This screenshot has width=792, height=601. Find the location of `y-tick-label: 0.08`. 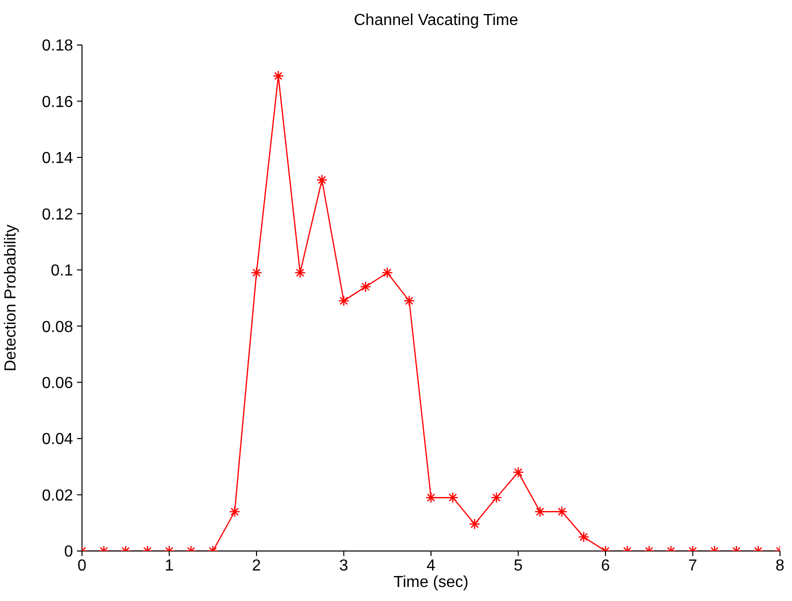

y-tick-label: 0.08 is located at coordinates (58, 327).